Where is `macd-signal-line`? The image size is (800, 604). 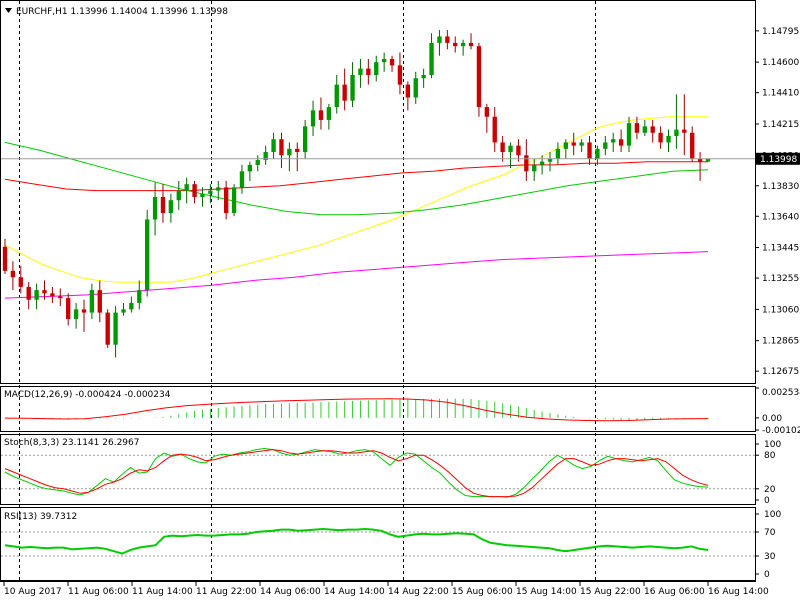
macd-signal-line is located at coordinates (356, 410).